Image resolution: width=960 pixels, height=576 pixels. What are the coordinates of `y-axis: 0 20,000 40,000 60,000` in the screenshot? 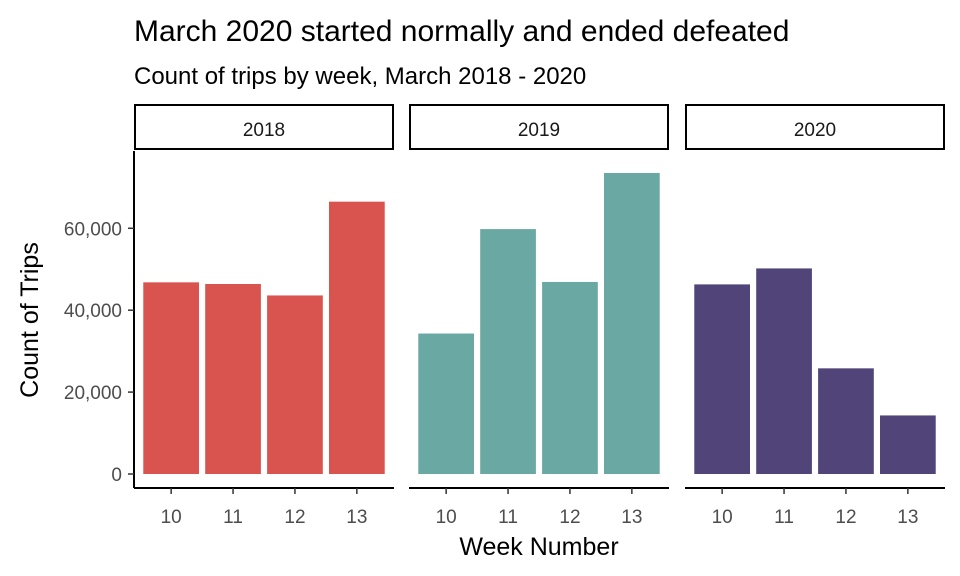 It's located at (99, 319).